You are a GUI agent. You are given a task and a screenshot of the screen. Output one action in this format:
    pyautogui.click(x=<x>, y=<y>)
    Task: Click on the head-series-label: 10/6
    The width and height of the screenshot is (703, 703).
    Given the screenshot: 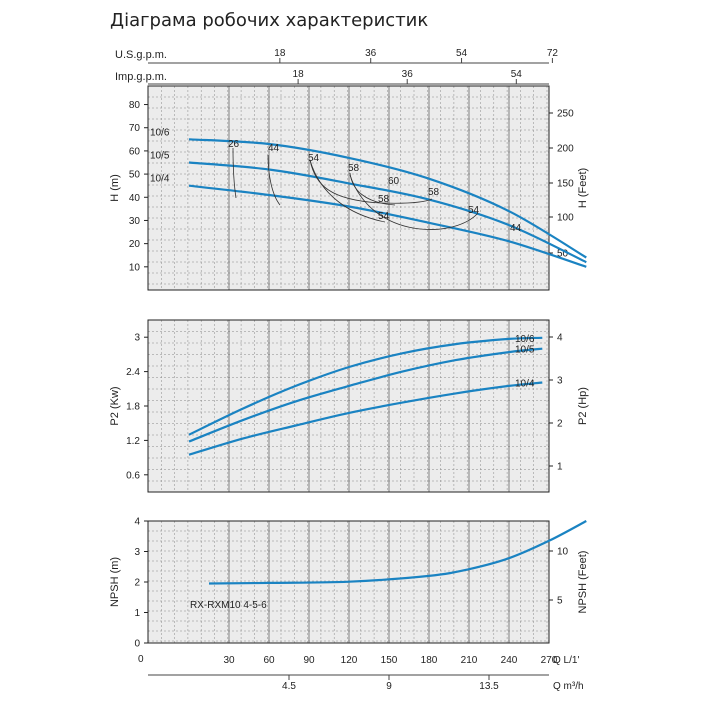 What is the action you would take?
    pyautogui.click(x=160, y=132)
    